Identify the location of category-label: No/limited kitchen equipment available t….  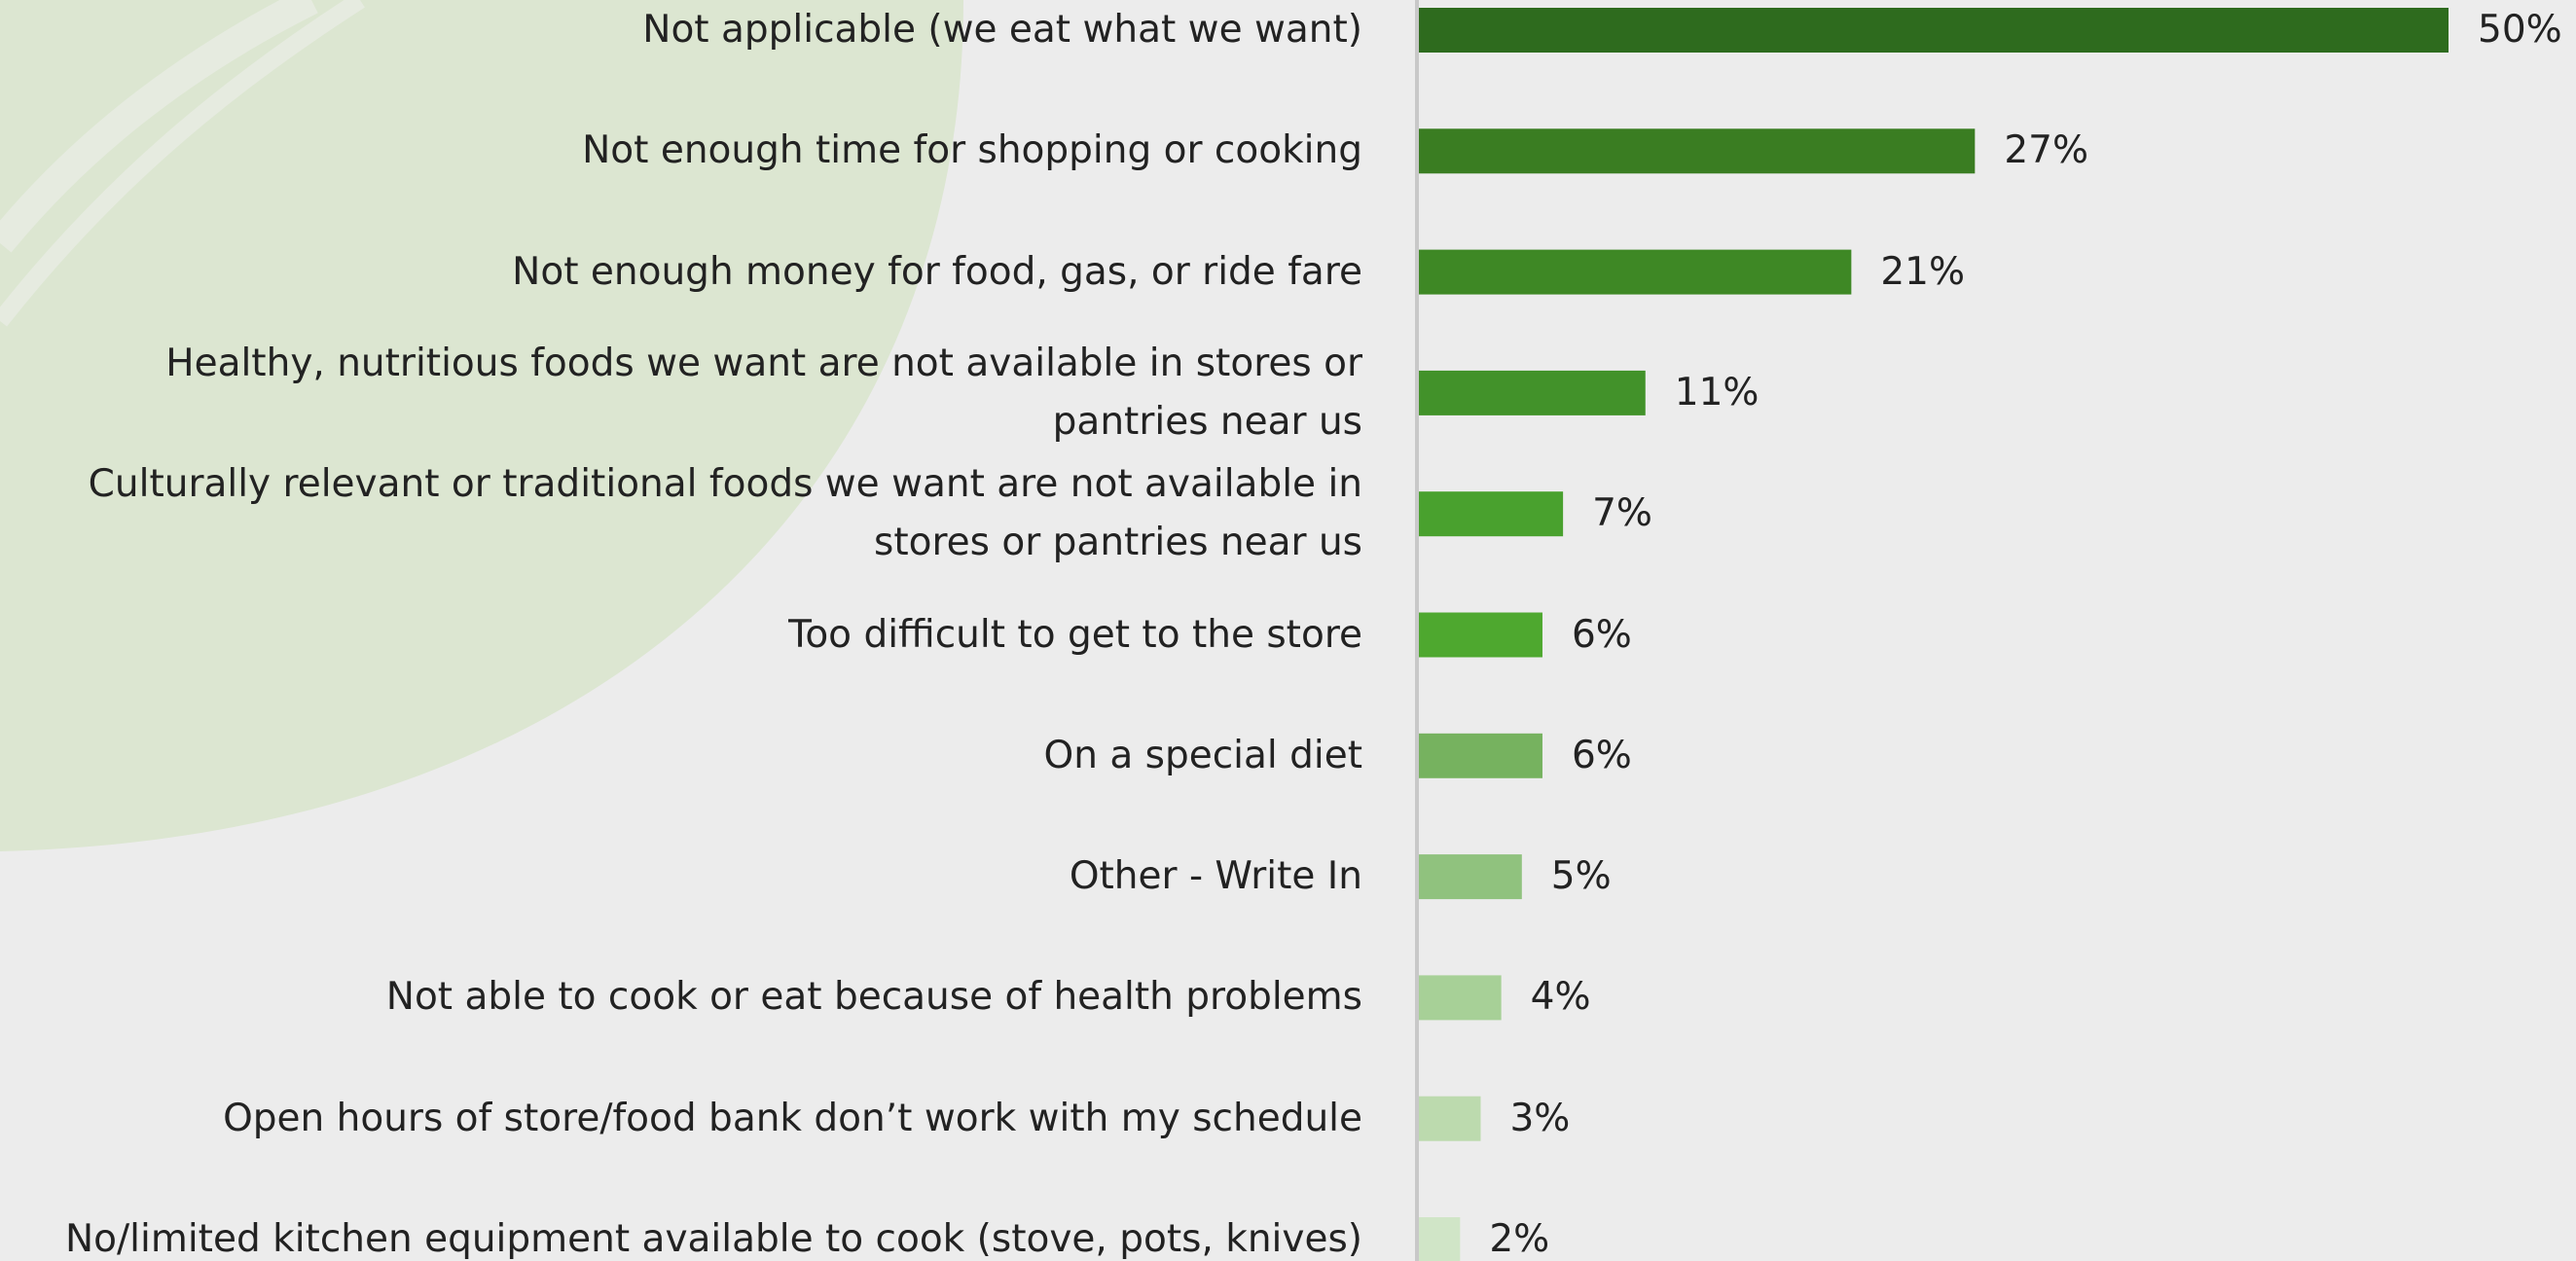
(713, 1239).